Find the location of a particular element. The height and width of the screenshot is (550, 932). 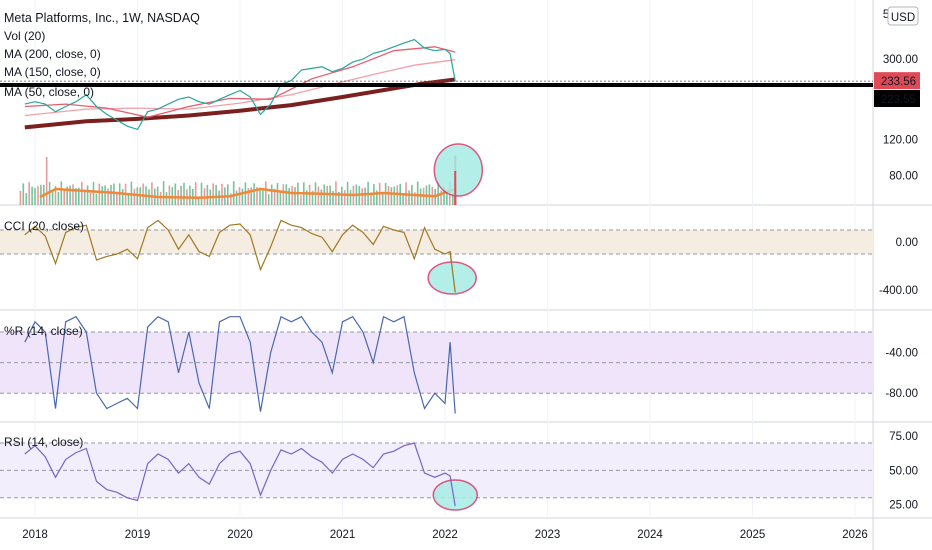

currency-badge is located at coordinates (903, 16).